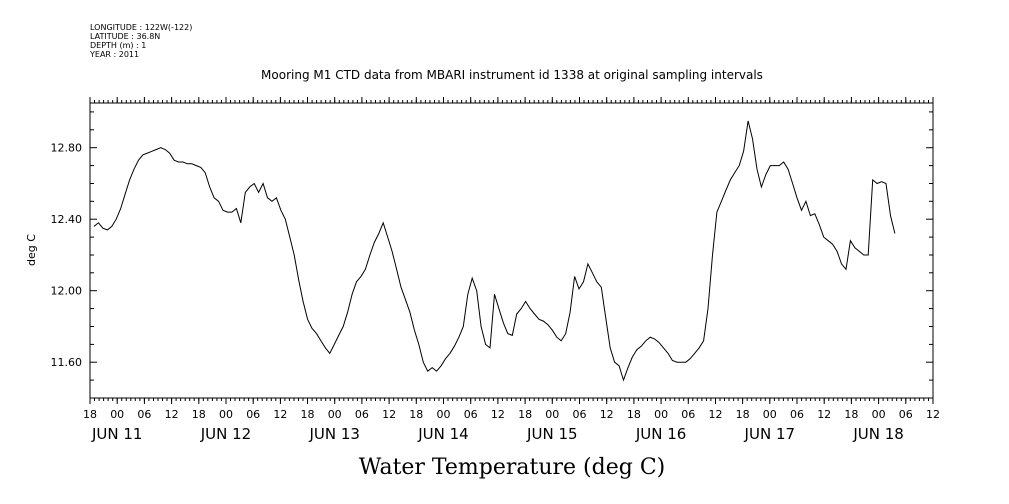 The image size is (1009, 504). Describe the element at coordinates (769, 434) in the screenshot. I see `x-day-label: JUN 17` at that location.